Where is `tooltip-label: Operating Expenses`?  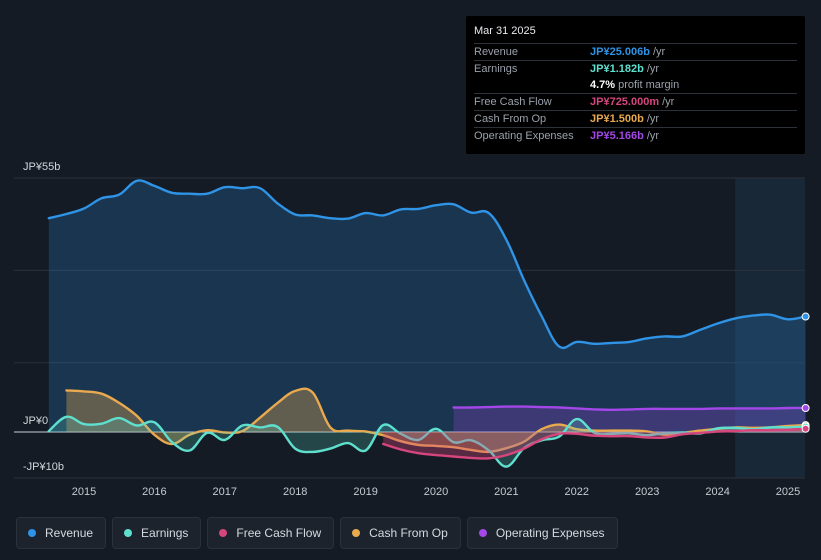
tooltip-label: Operating Expenses is located at coordinates (524, 136).